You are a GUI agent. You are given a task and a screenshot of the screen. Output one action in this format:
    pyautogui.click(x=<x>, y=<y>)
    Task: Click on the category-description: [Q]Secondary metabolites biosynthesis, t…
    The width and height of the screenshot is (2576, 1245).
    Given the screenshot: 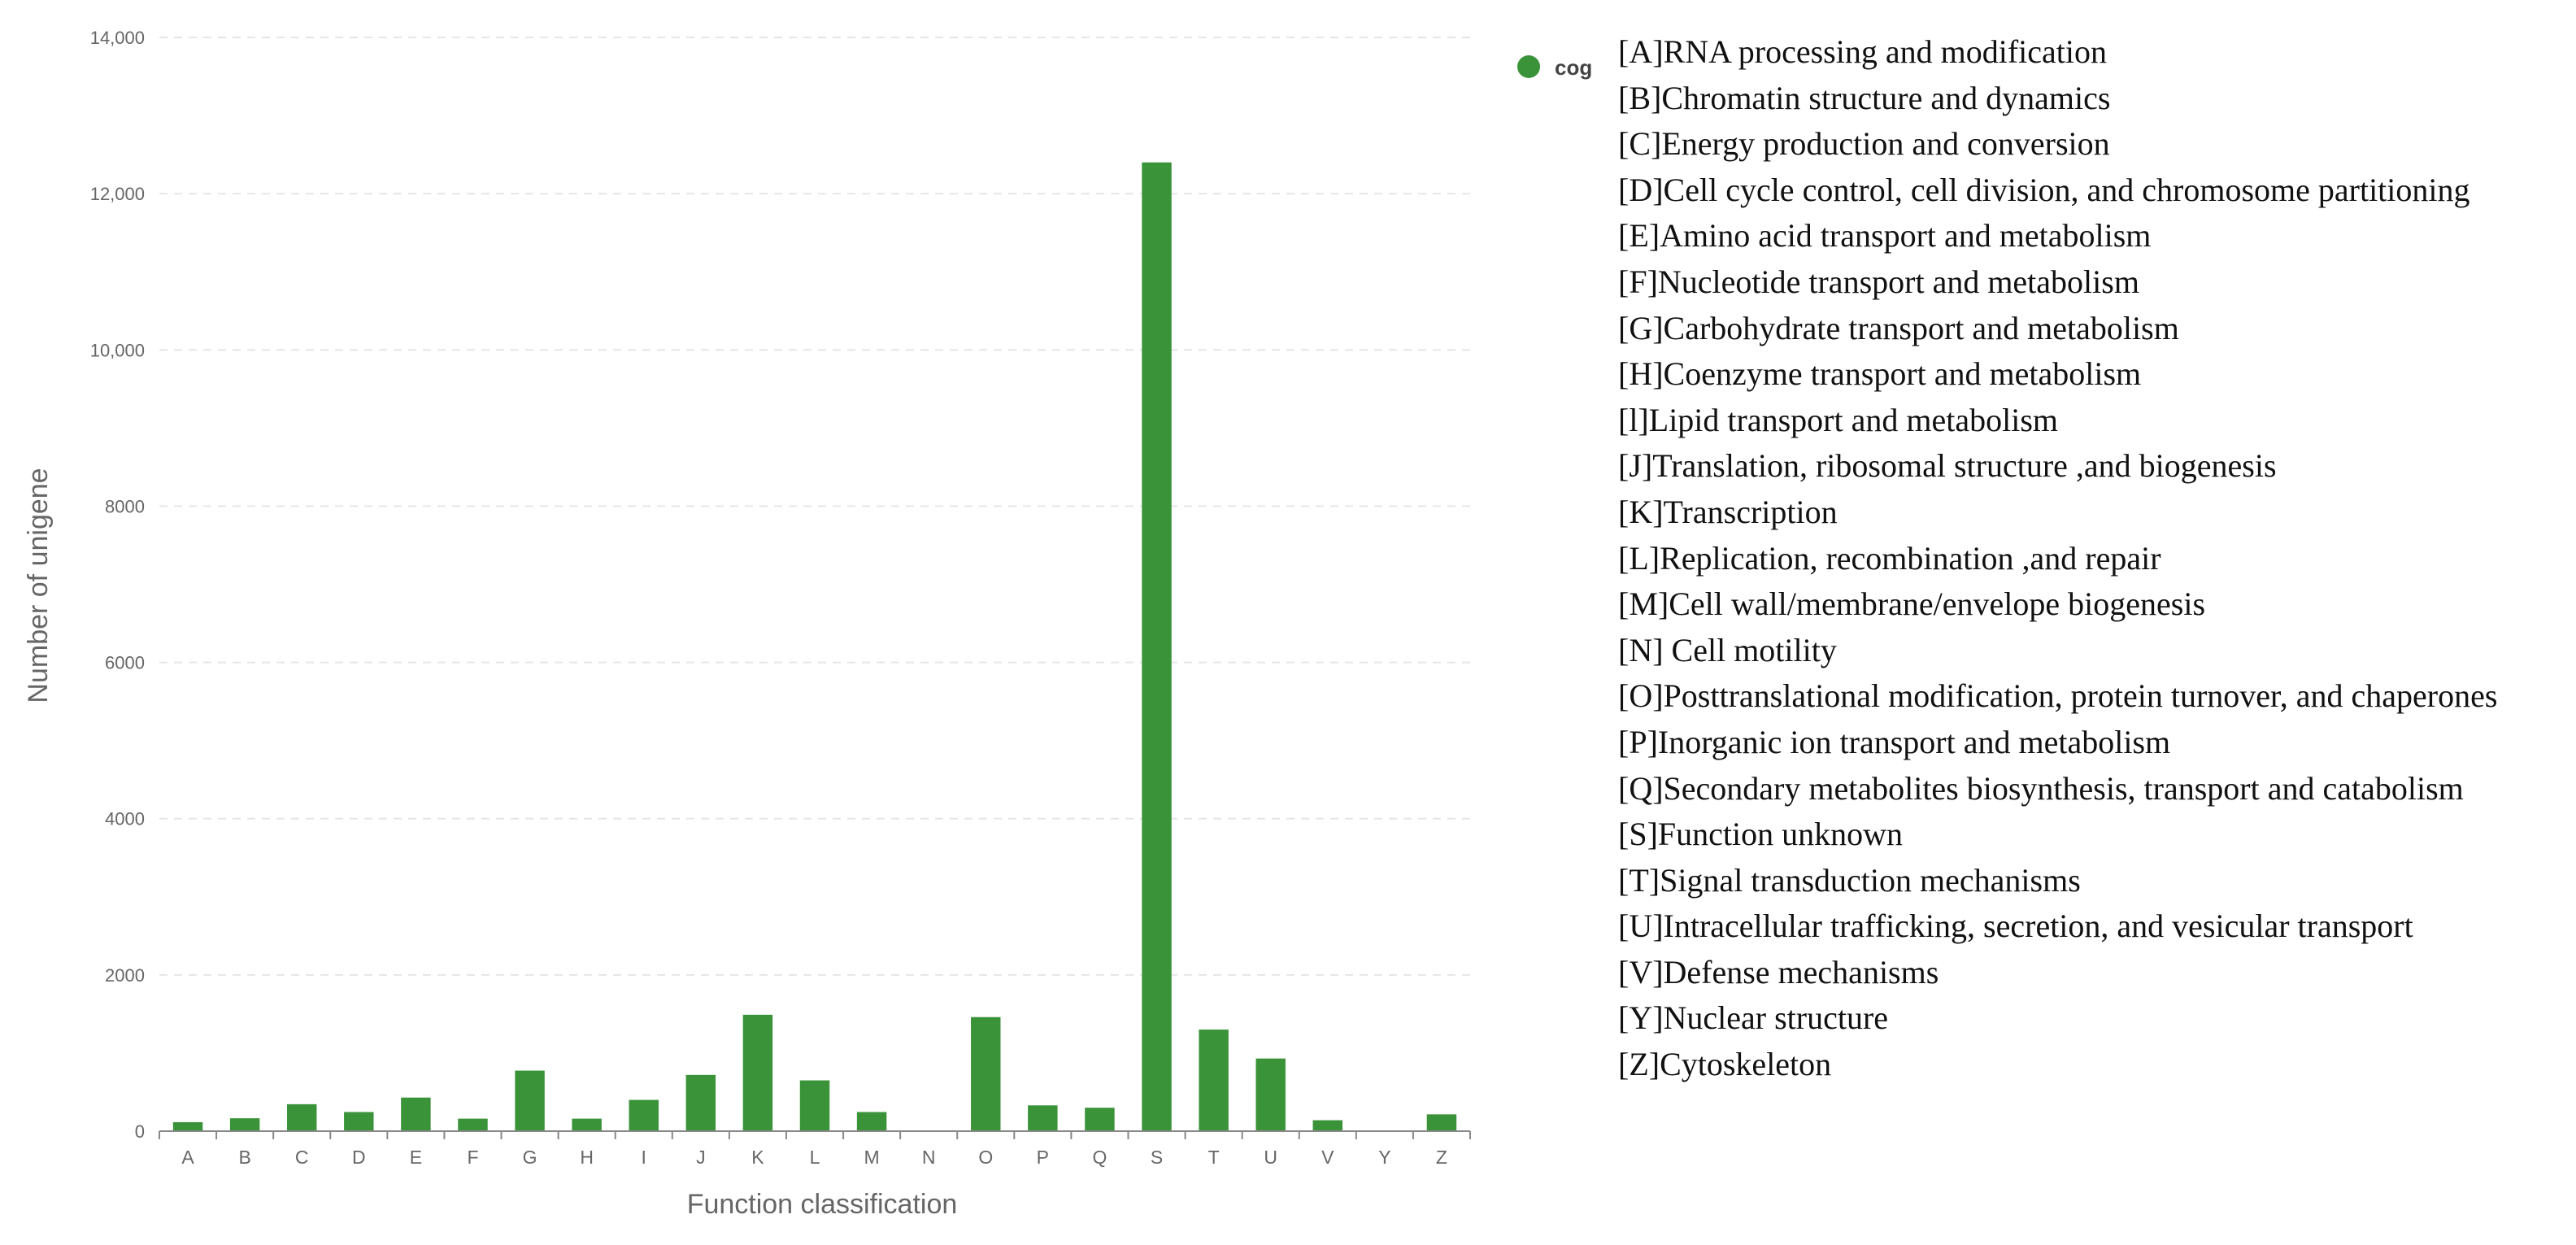 What is the action you would take?
    pyautogui.click(x=2041, y=788)
    